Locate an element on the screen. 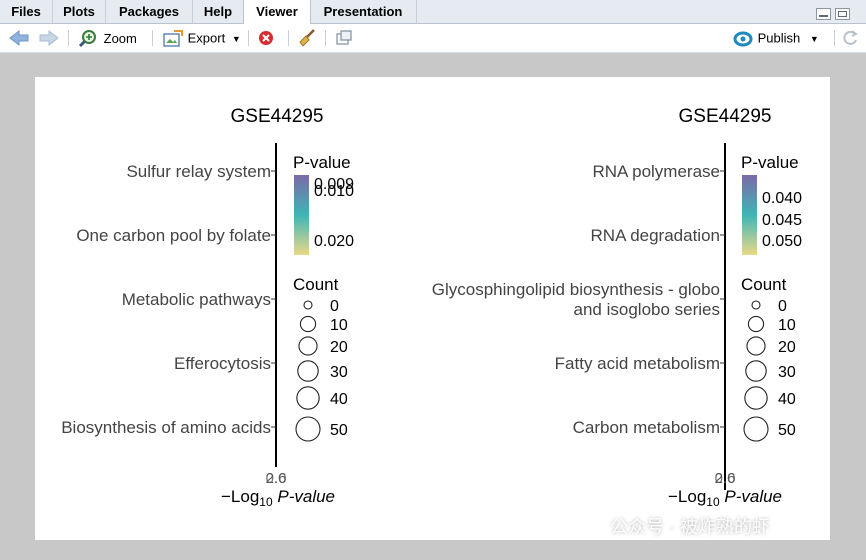 This screenshot has height=560, width=866. chart-left-category-label: Sulfur relay system is located at coordinates (198, 171).